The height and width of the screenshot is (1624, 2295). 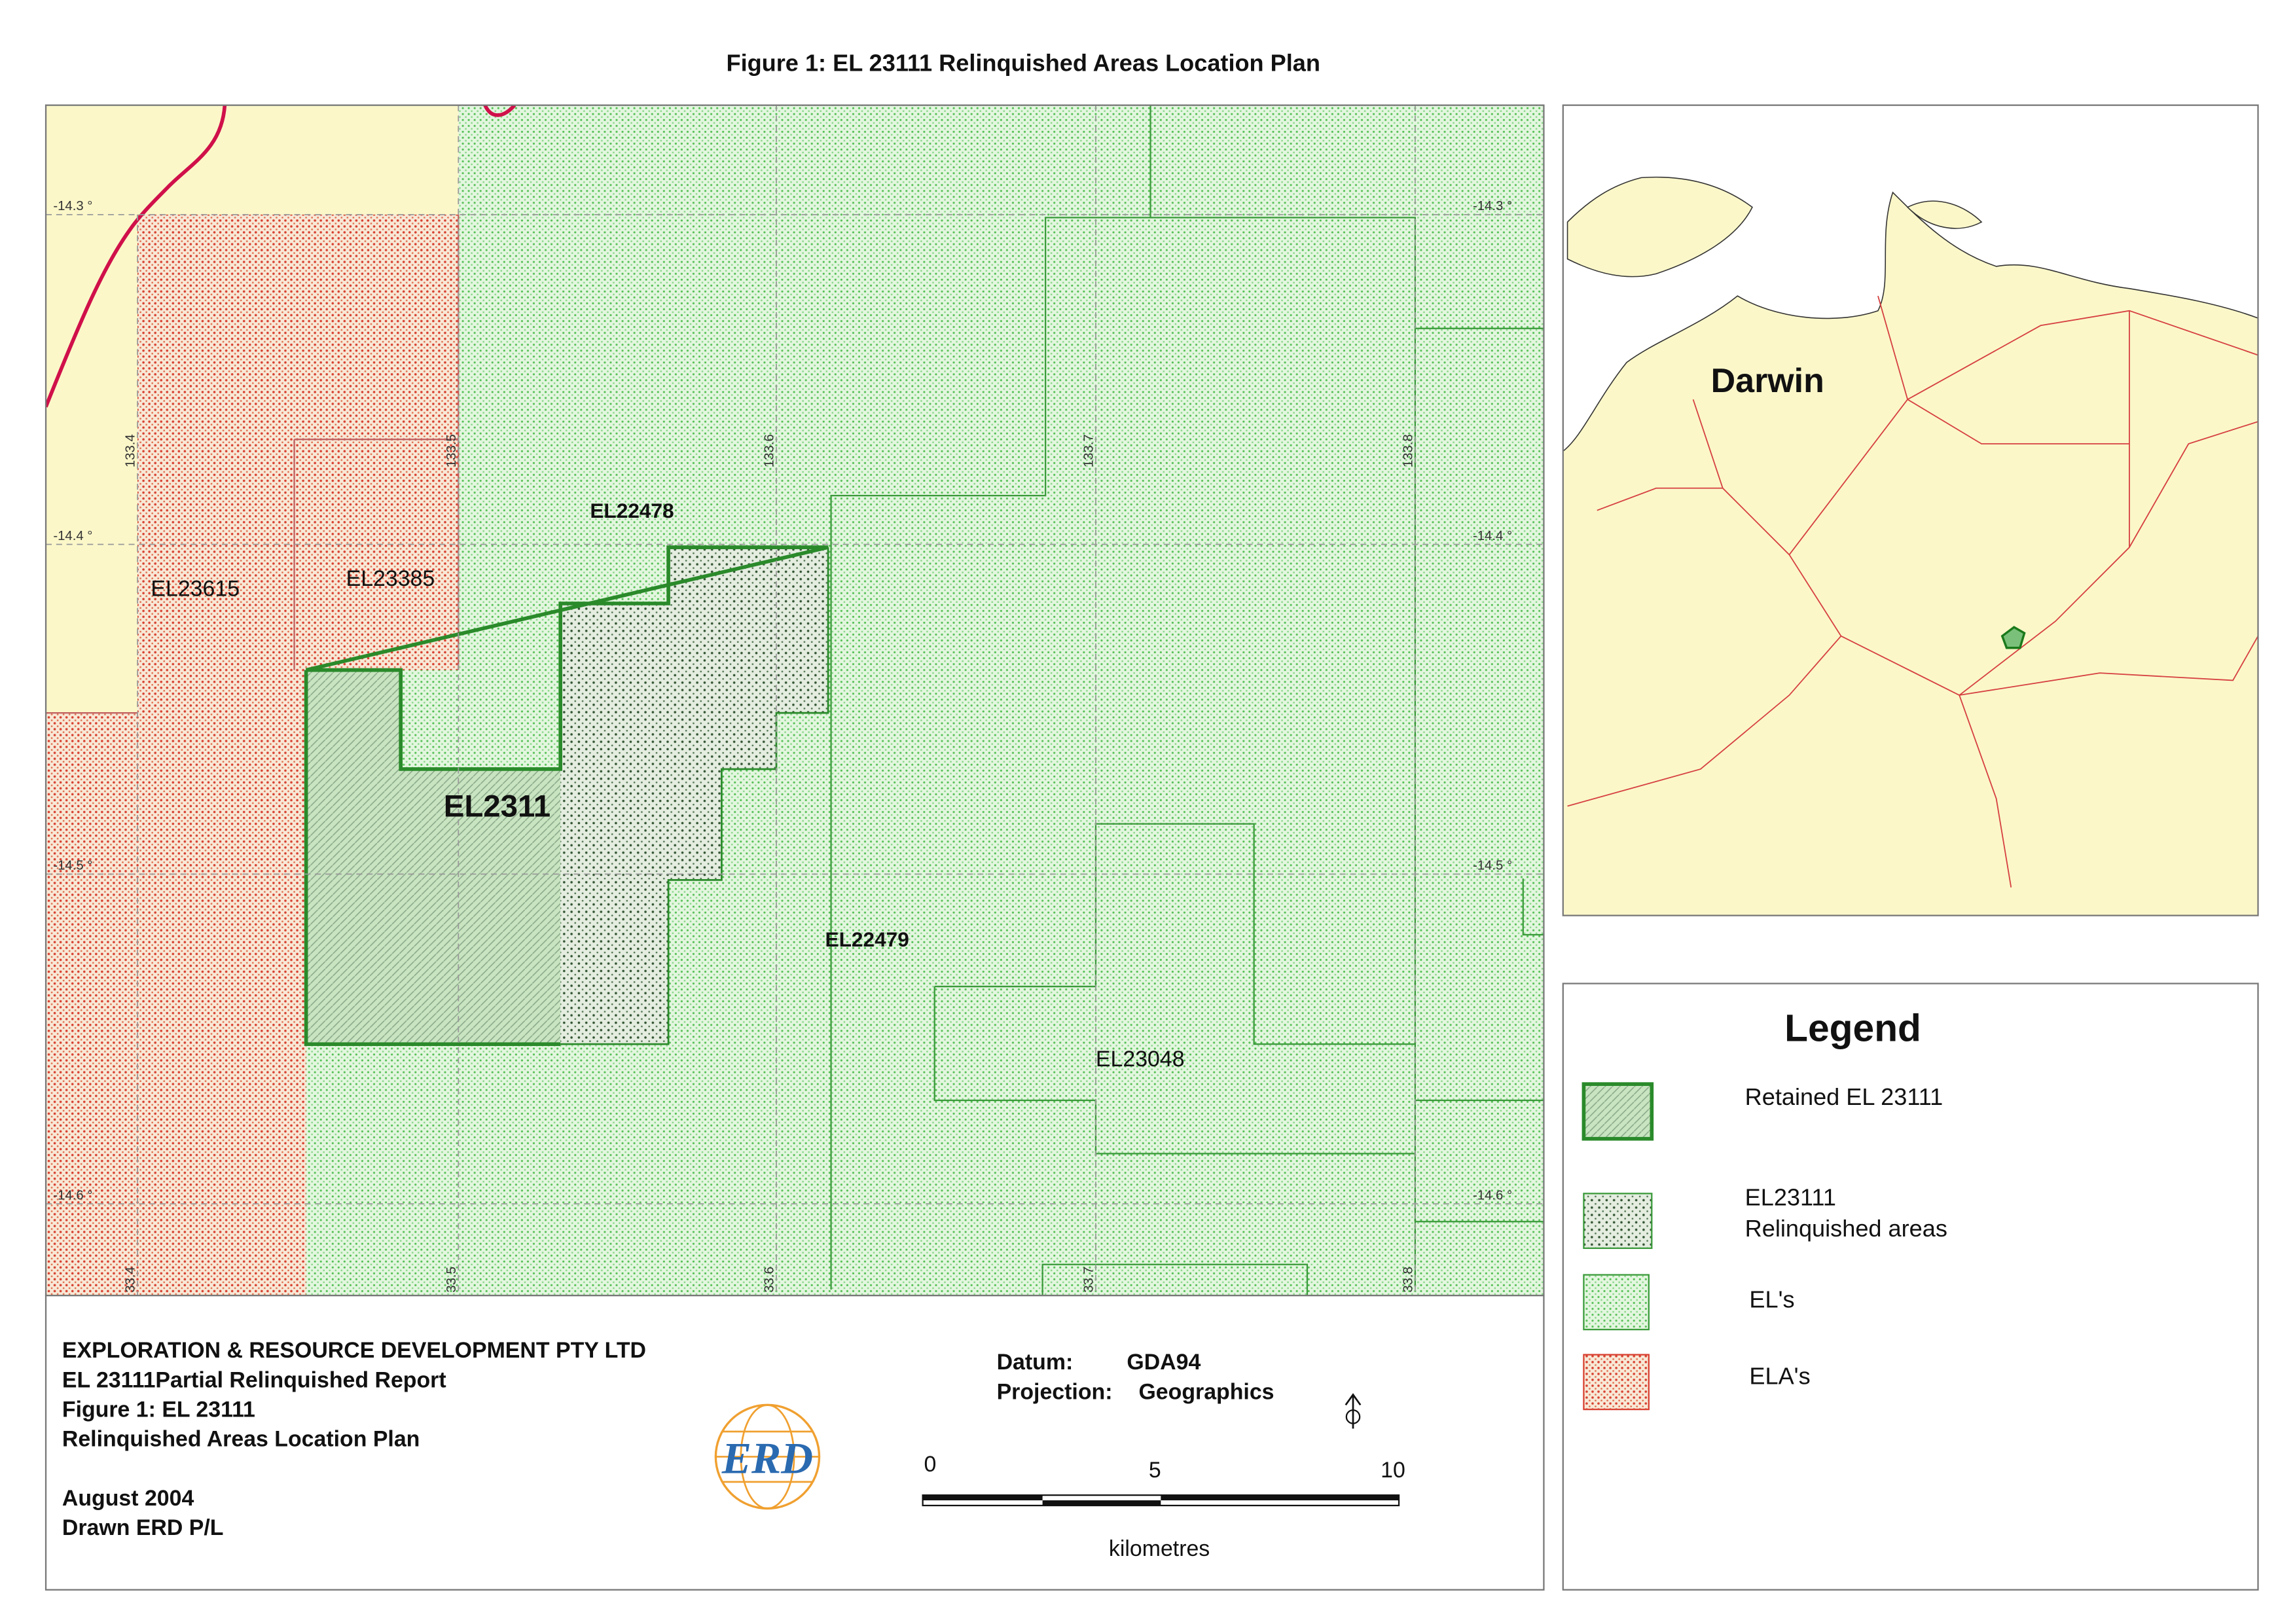 I want to click on tenement-label: EL22478, so click(x=632, y=510).